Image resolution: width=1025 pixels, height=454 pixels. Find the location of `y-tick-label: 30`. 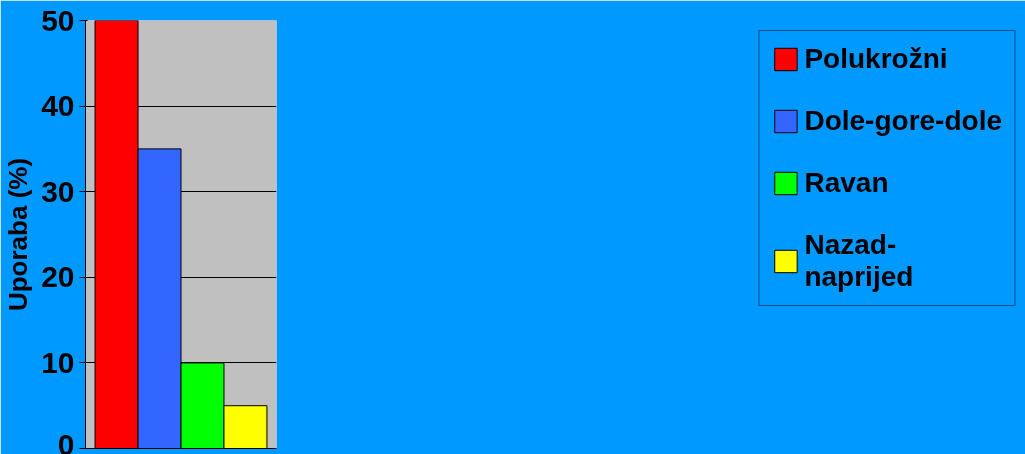

y-tick-label: 30 is located at coordinates (58, 191).